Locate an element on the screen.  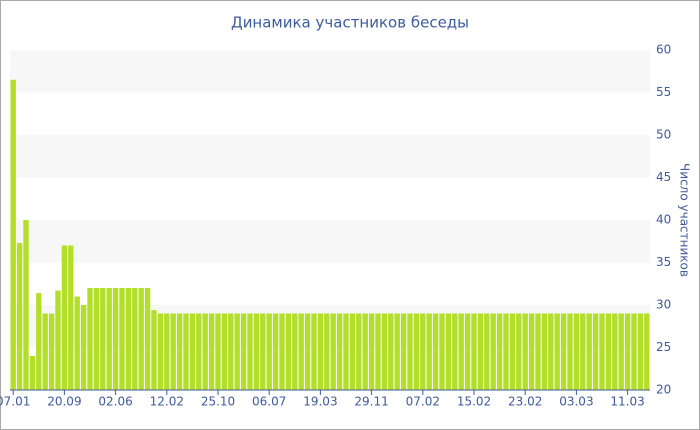
y-tick-label: 35 is located at coordinates (663, 262).